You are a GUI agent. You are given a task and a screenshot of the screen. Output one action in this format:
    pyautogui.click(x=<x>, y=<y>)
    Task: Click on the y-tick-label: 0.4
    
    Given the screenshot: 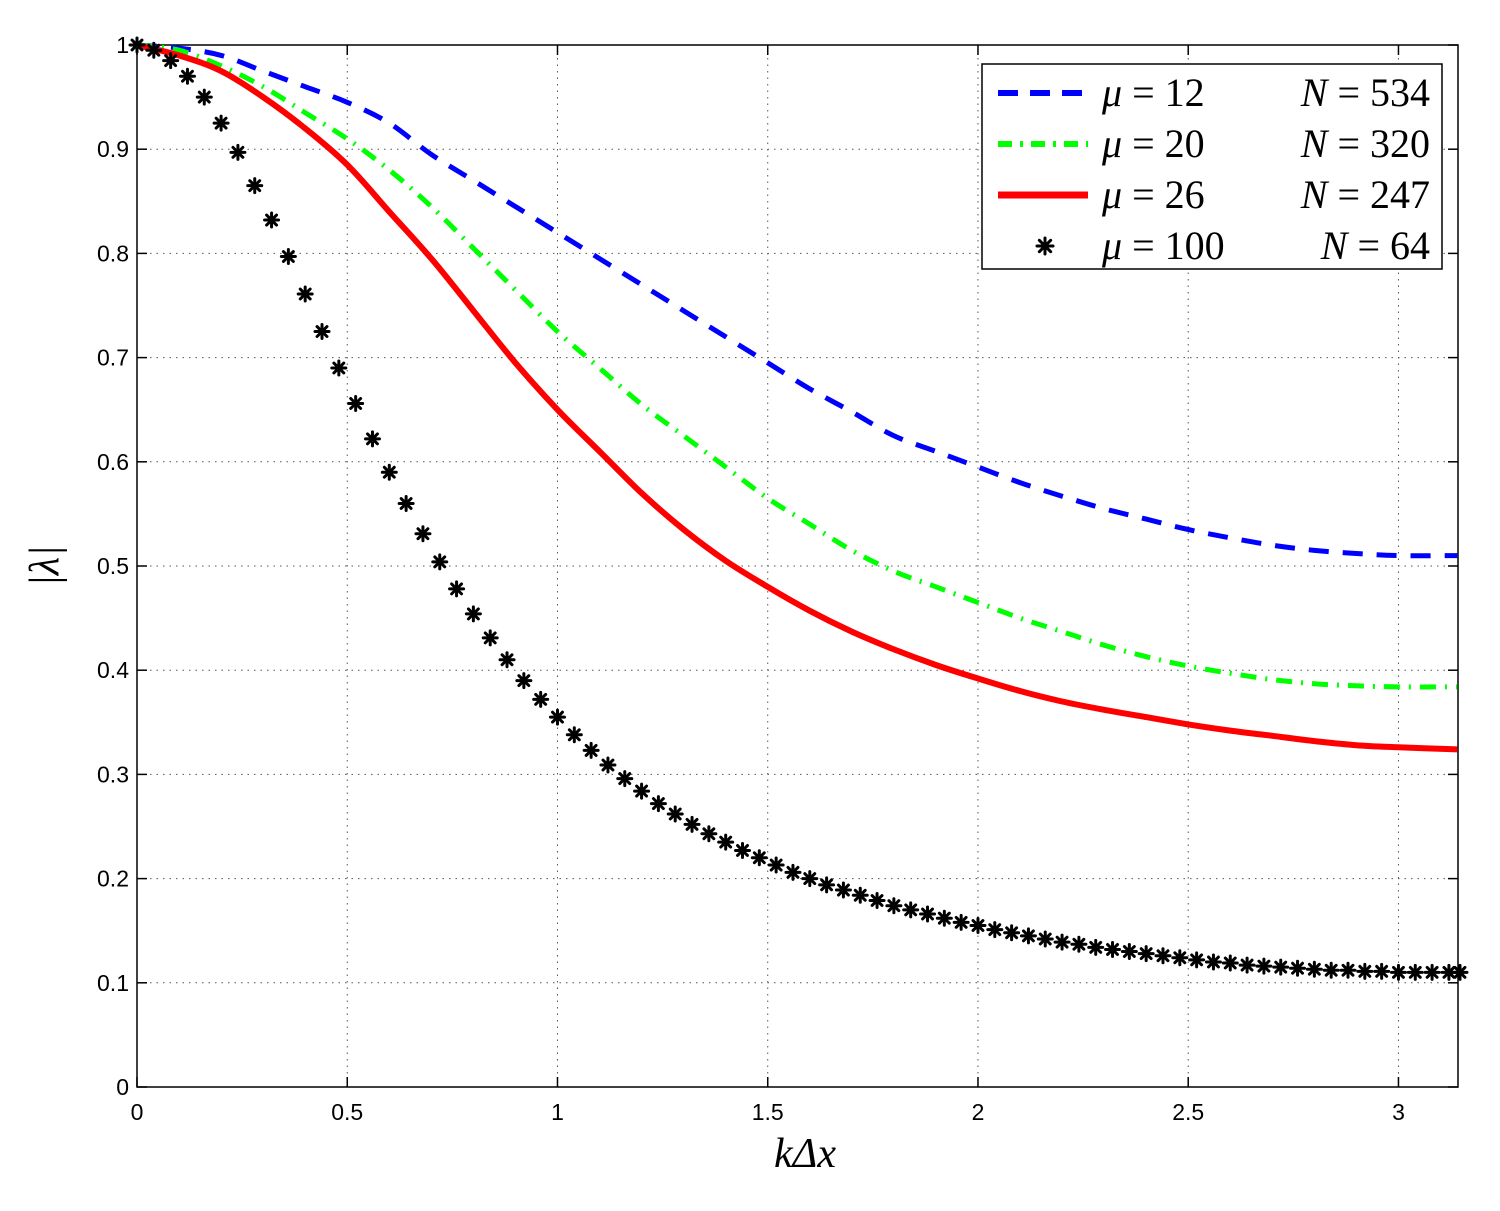 What is the action you would take?
    pyautogui.click(x=113, y=670)
    